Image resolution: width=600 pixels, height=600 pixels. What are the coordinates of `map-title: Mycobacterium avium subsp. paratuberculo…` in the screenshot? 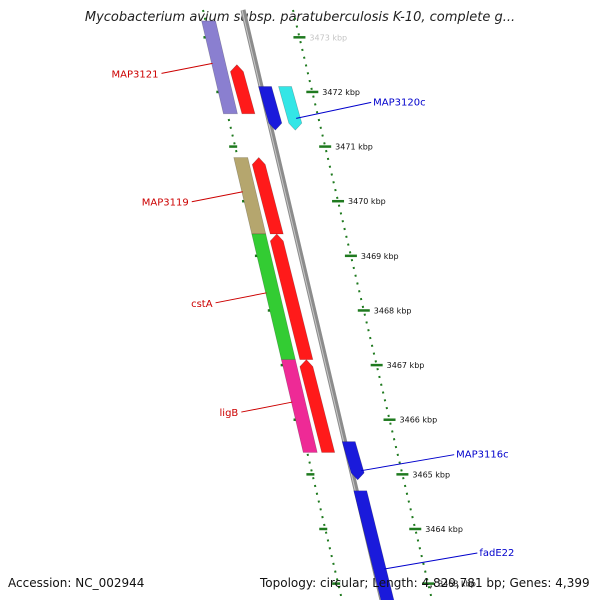 It's located at (300, 17).